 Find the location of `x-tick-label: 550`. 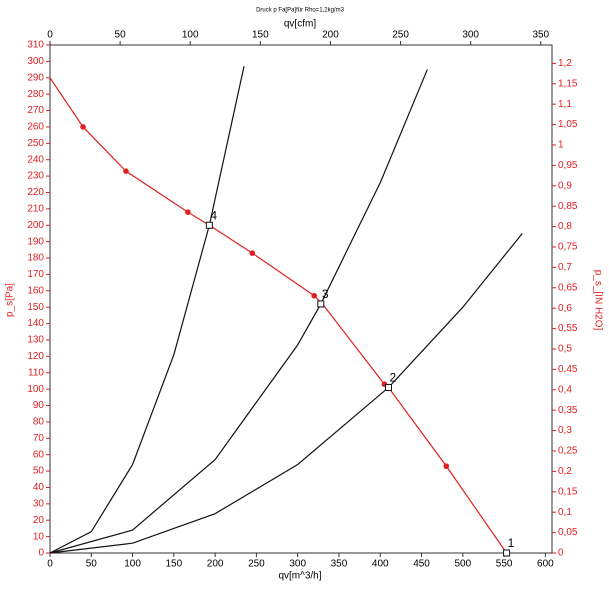

x-tick-label: 550 is located at coordinates (504, 564).